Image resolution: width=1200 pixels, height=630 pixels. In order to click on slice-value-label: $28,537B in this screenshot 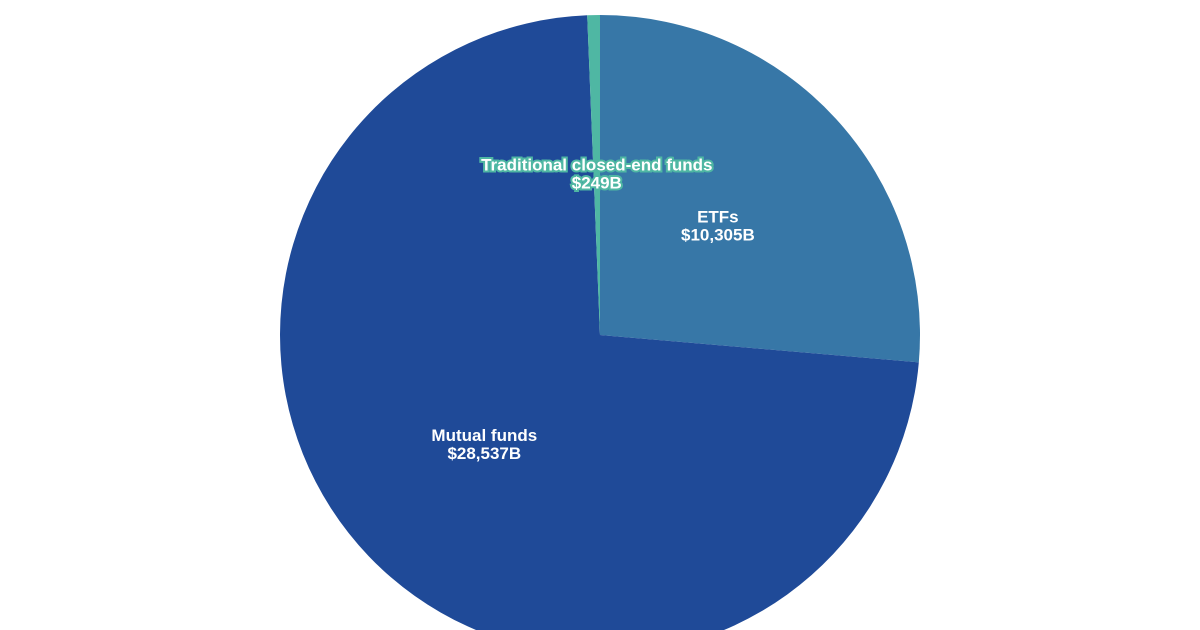, I will do `click(484, 453)`.